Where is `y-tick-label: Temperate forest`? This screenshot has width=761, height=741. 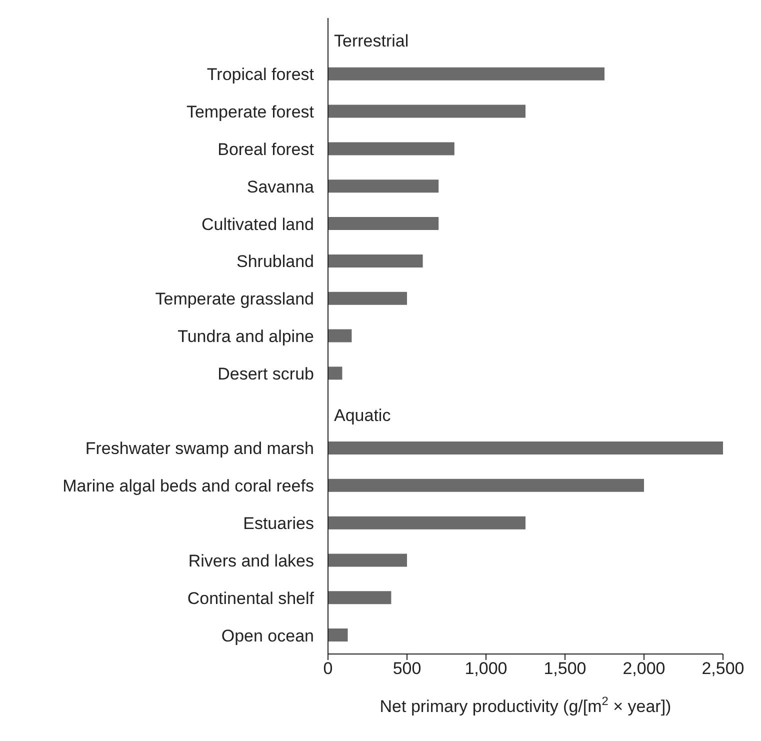 y-tick-label: Temperate forest is located at coordinates (250, 112).